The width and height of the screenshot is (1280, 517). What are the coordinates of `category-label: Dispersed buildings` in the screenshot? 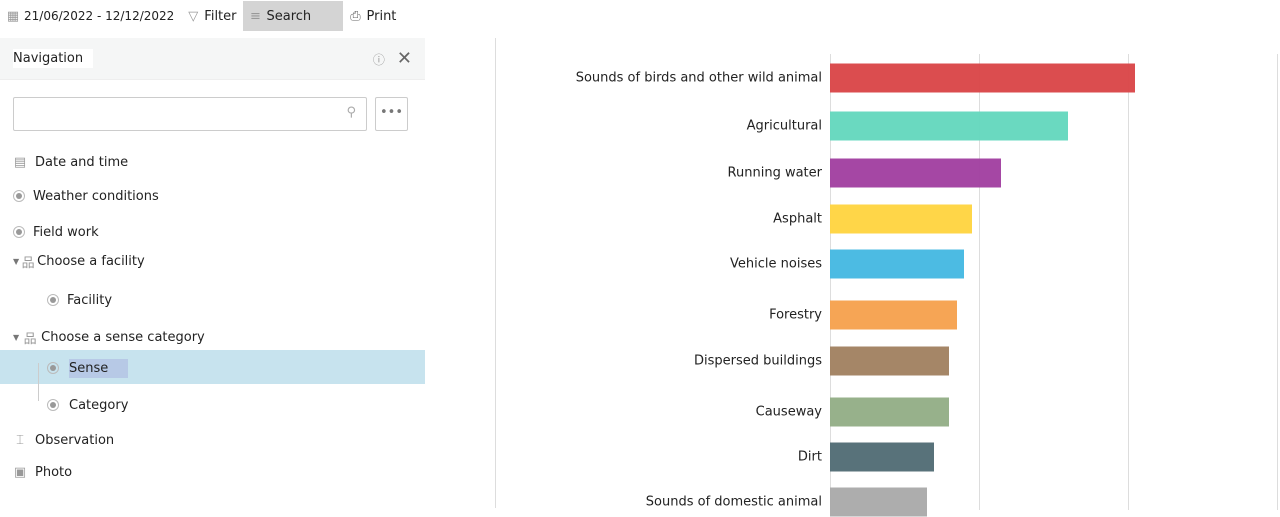 It's located at (758, 361).